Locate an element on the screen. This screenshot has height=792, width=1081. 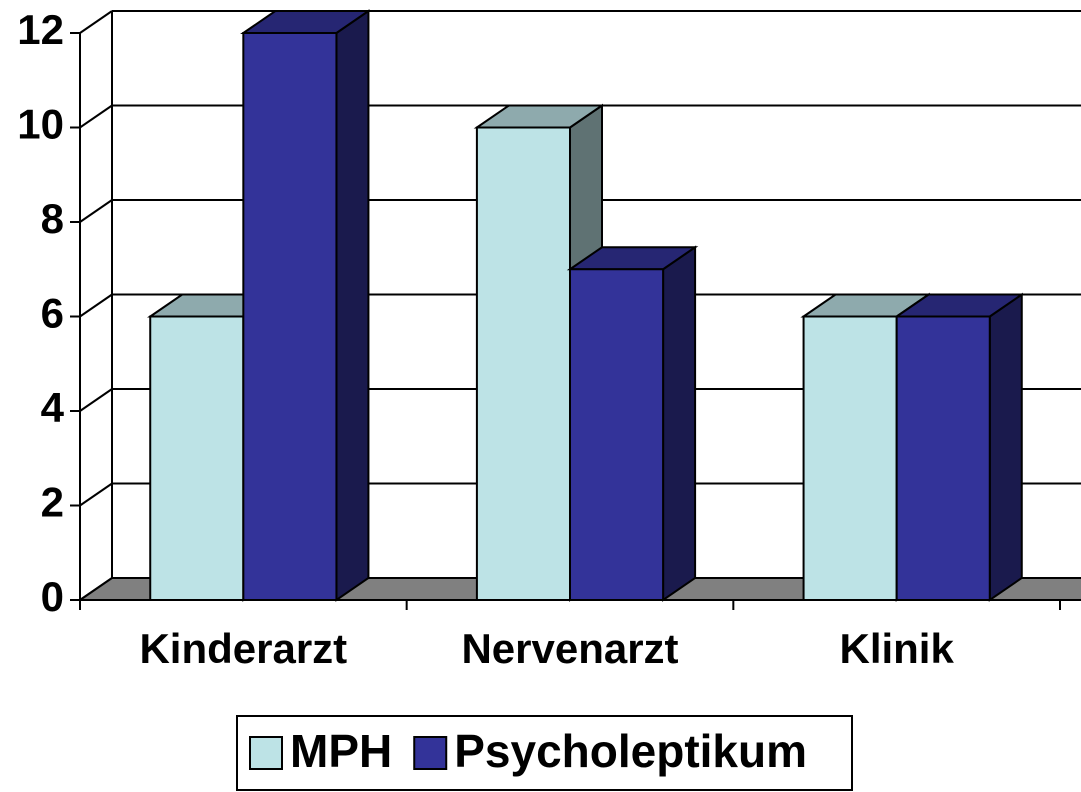
legend-label: Psycholeptikum is located at coordinates (630, 751).